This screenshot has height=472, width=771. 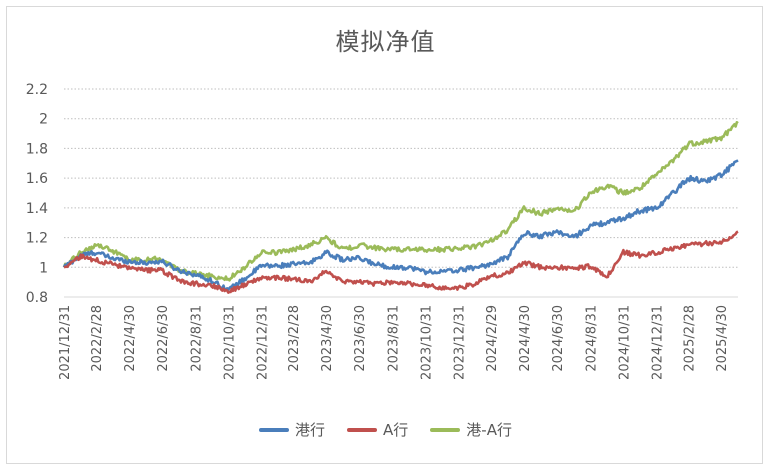 I want to click on x-tick-label: 2024/6/30, so click(x=558, y=338).